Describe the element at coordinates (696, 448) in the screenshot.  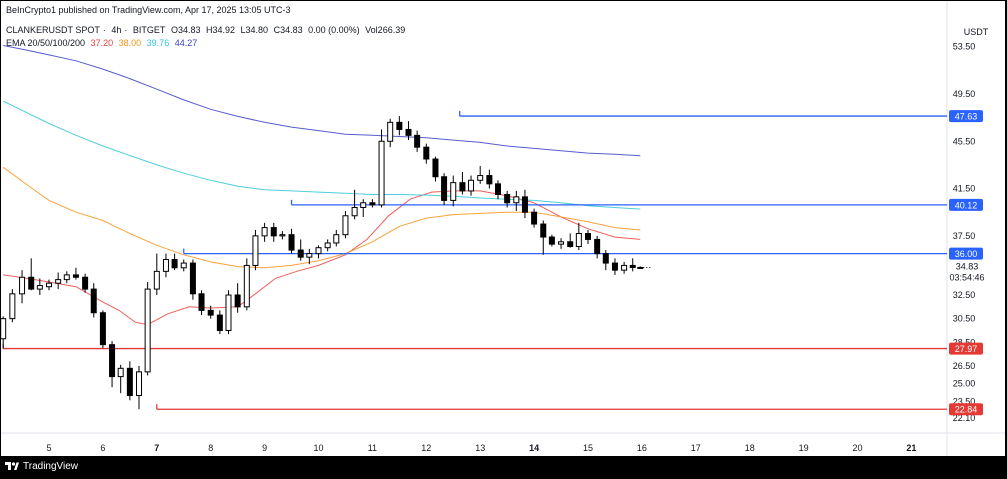
I see `x-tick-label: 17` at that location.